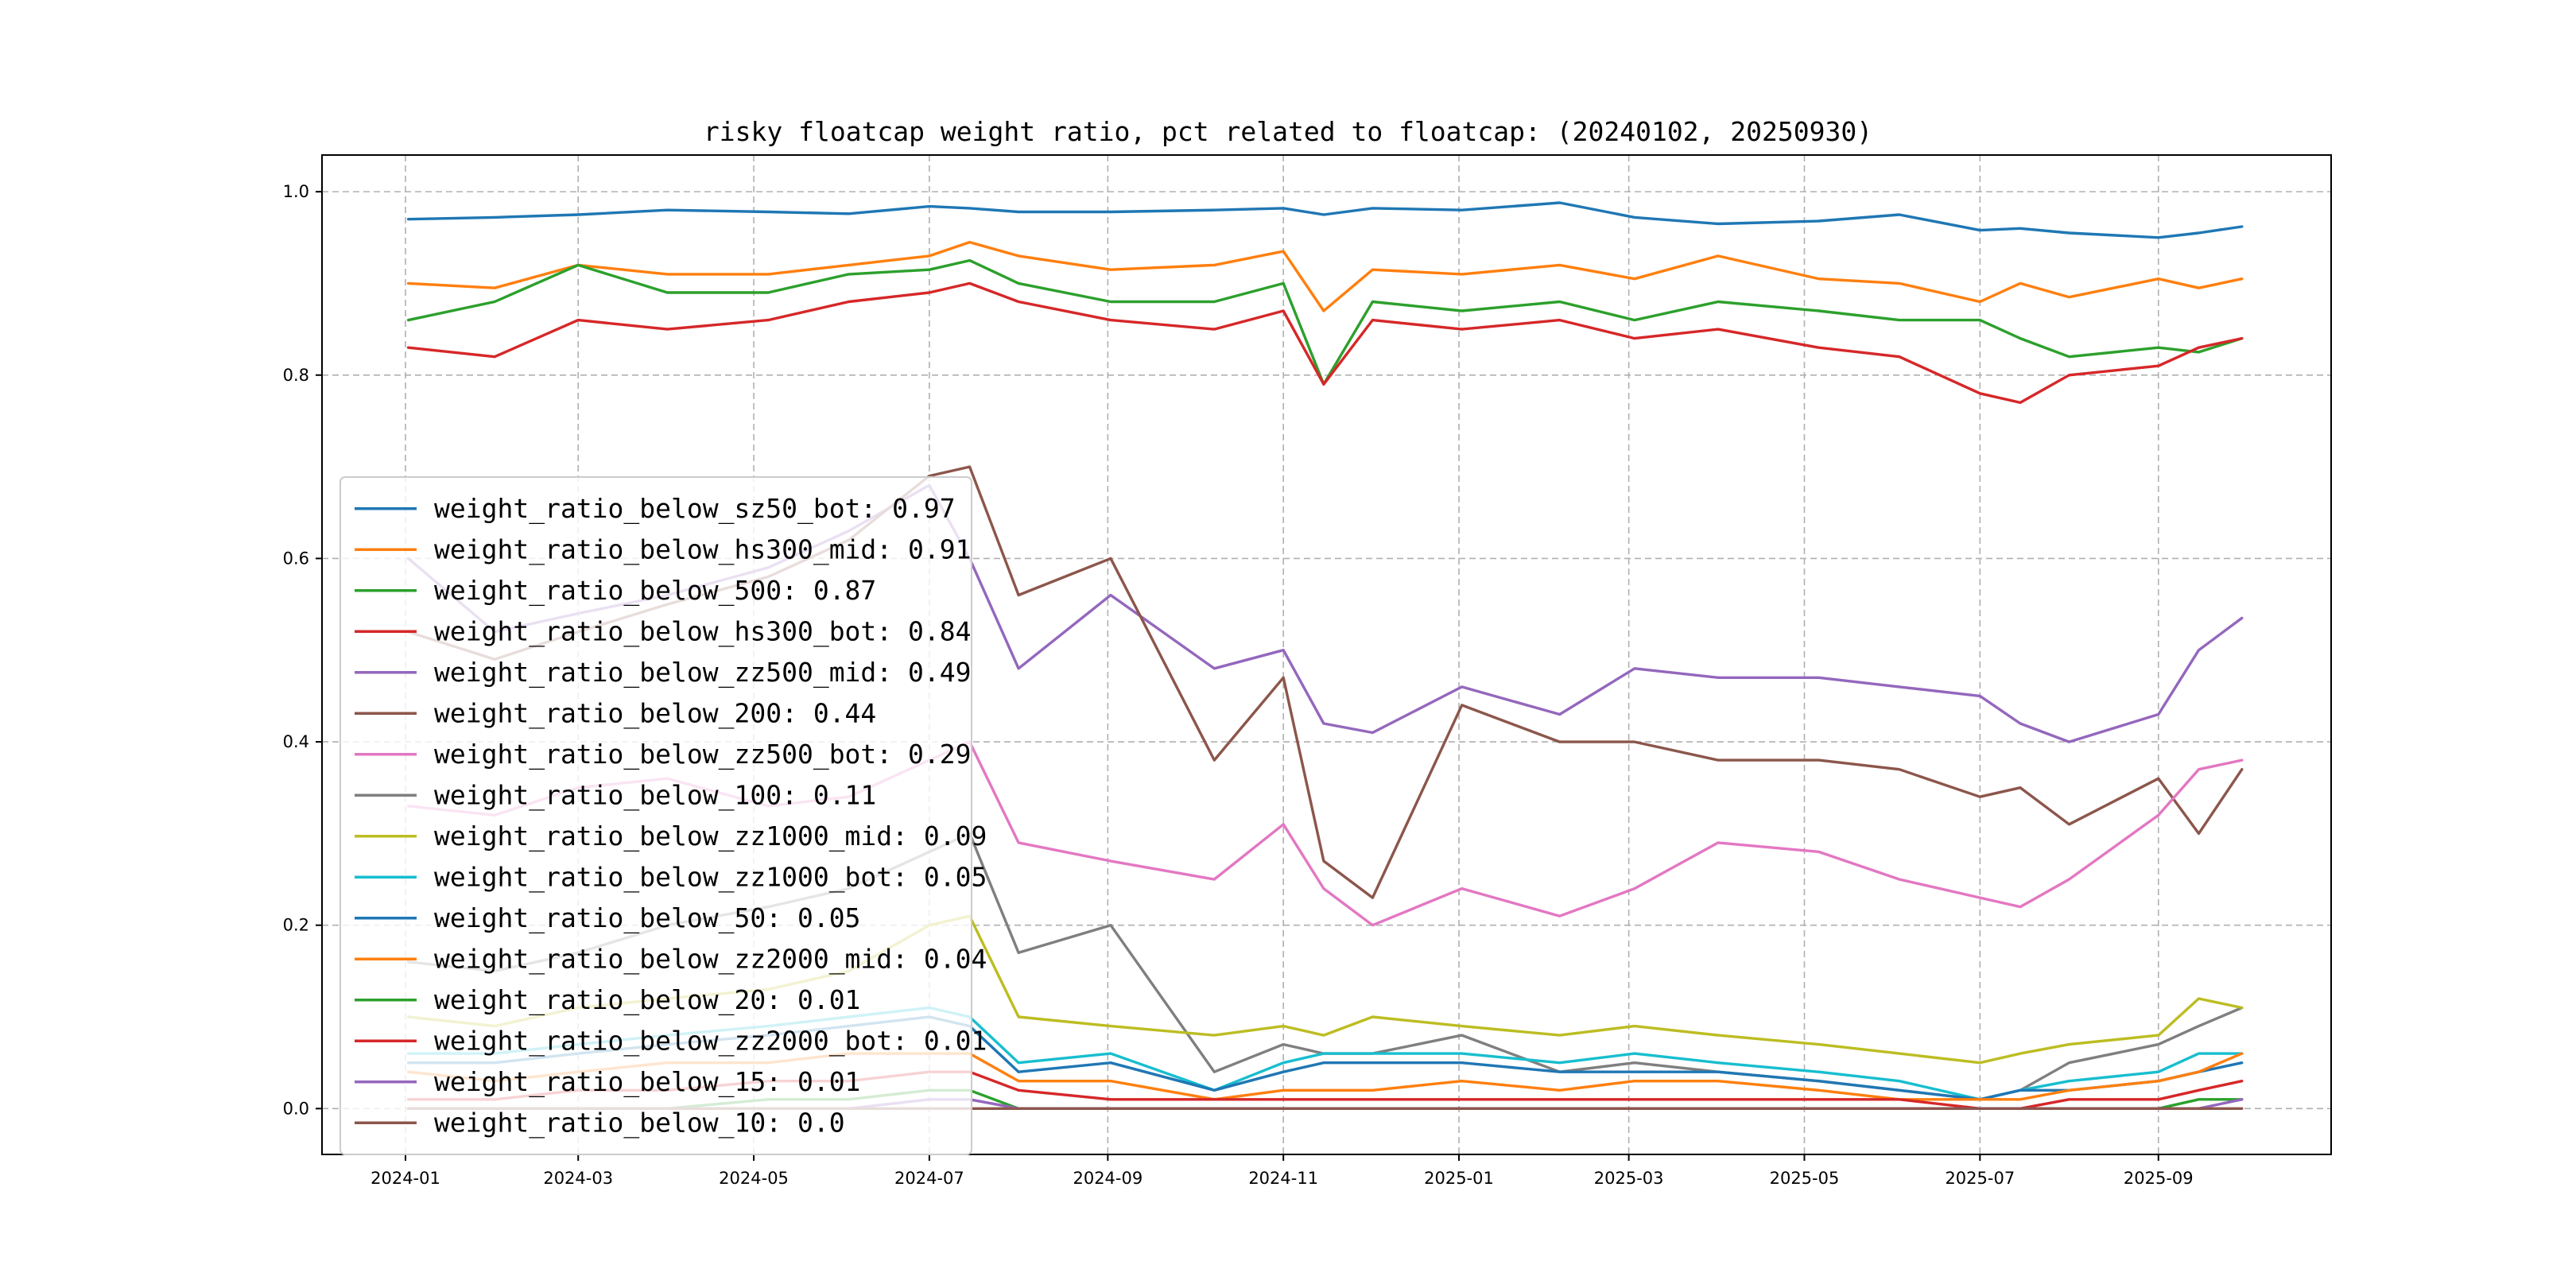 This screenshot has width=2576, height=1288. Describe the element at coordinates (1283, 1178) in the screenshot. I see `x-tick-label: 2024-11` at that location.